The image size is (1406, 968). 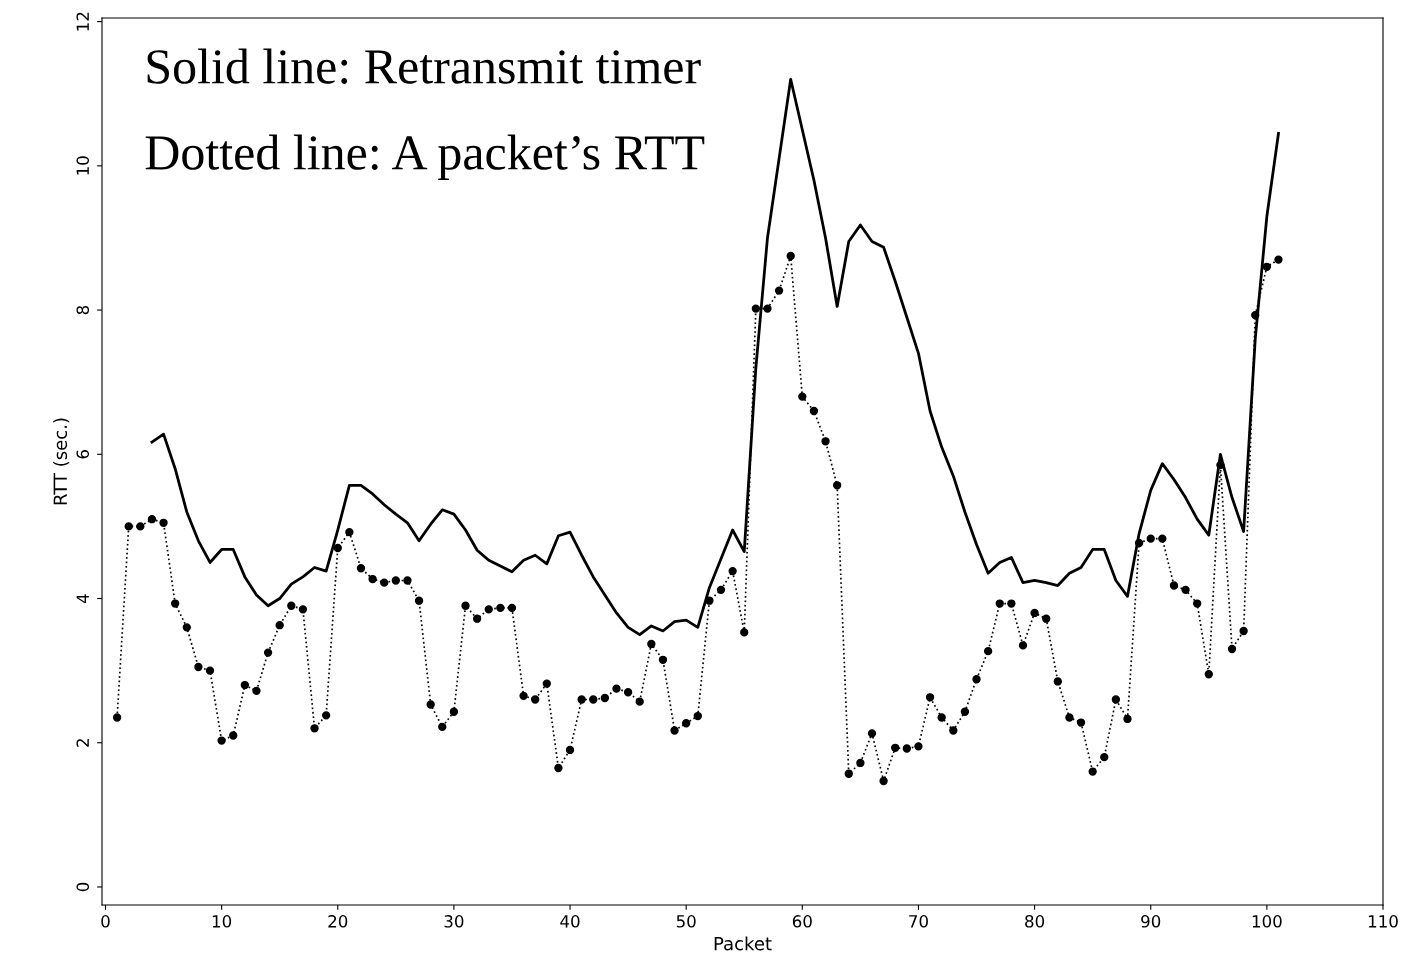 What do you see at coordinates (222, 921) in the screenshot?
I see `x-tick-label: 10` at bounding box center [222, 921].